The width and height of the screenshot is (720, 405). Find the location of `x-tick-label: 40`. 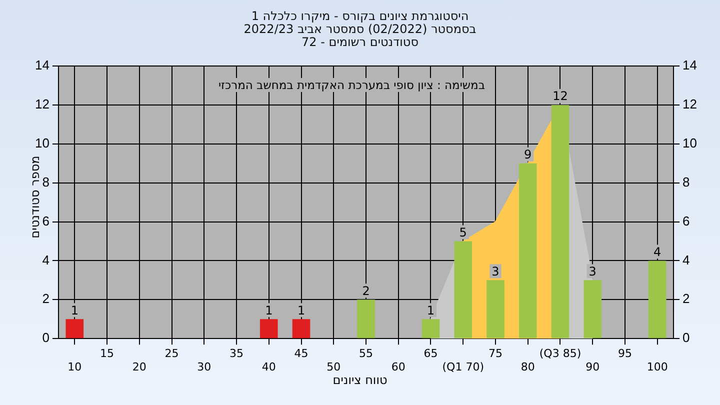

x-tick-label: 40 is located at coordinates (269, 367).